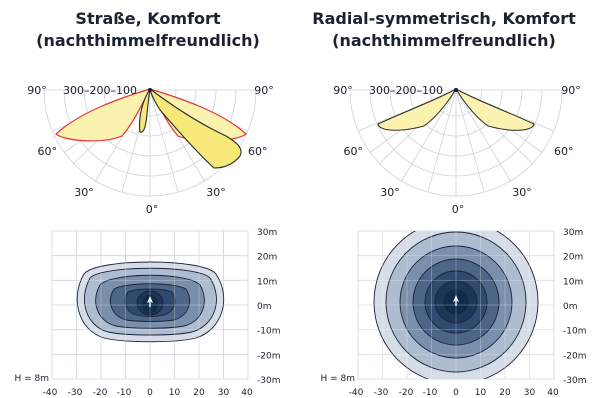 Image resolution: width=592 pixels, height=398 pixels. Describe the element at coordinates (444, 18) in the screenshot. I see `panel-right-title-line1: Radial-symmetrisch, Komfort` at that location.